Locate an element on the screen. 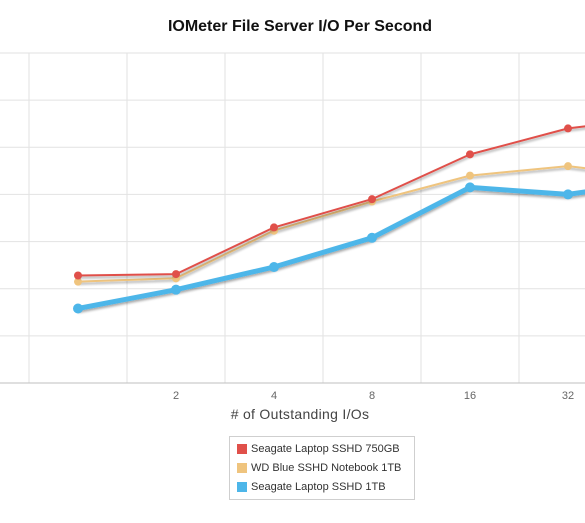 The image size is (585, 523). x-tick-label: 2 is located at coordinates (176, 396).